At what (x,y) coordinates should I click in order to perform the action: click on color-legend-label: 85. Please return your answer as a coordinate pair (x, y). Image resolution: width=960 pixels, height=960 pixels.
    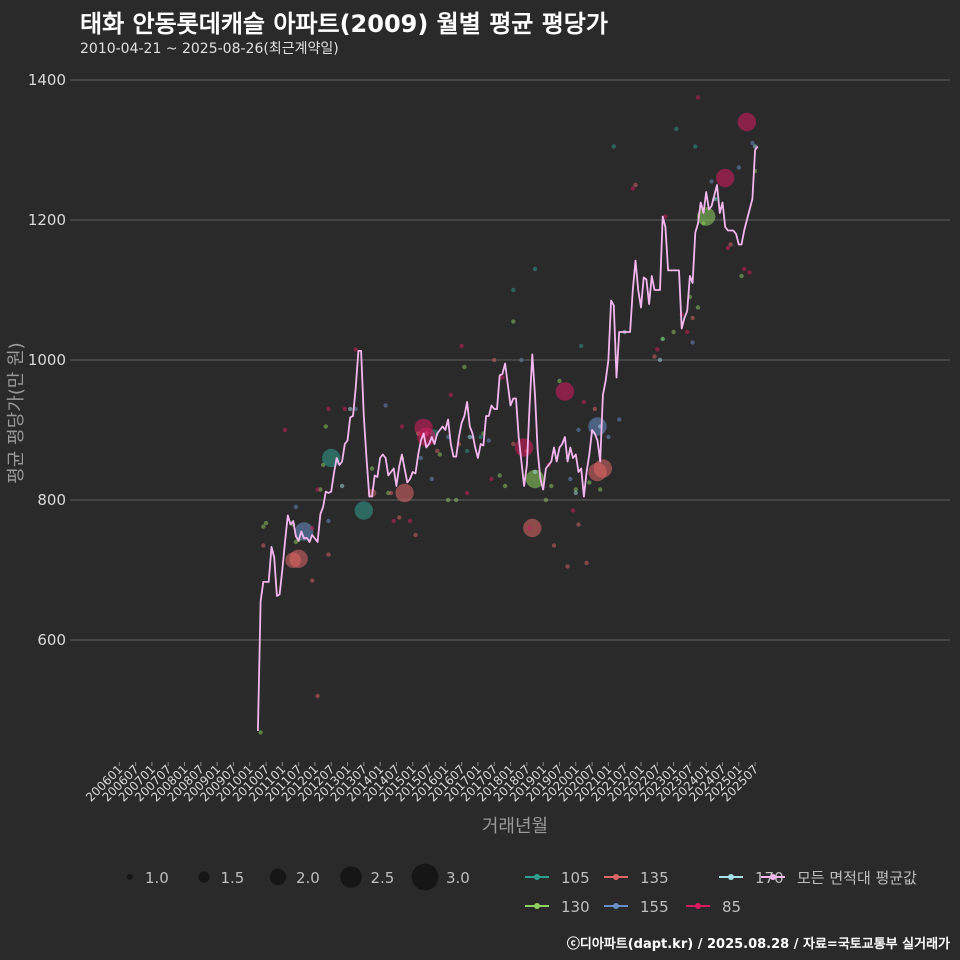
    Looking at the image, I should click on (731, 907).